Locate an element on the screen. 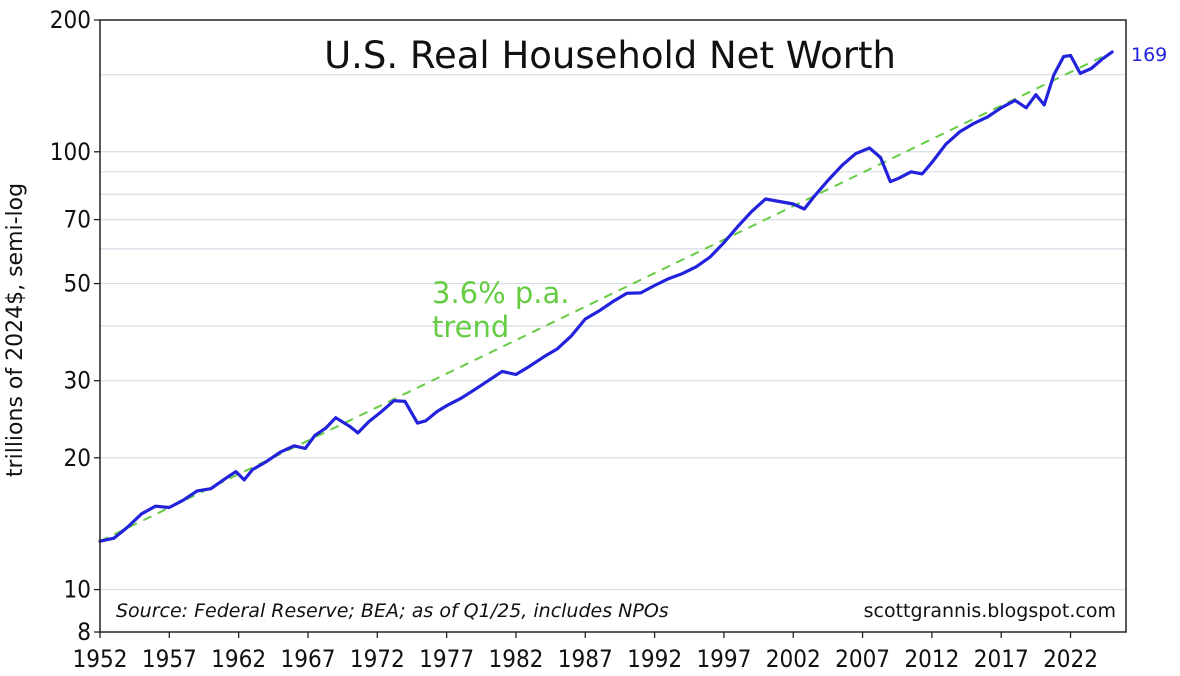 Image resolution: width=1180 pixels, height=676 pixels. x-tick-label: 2012 is located at coordinates (931, 659).